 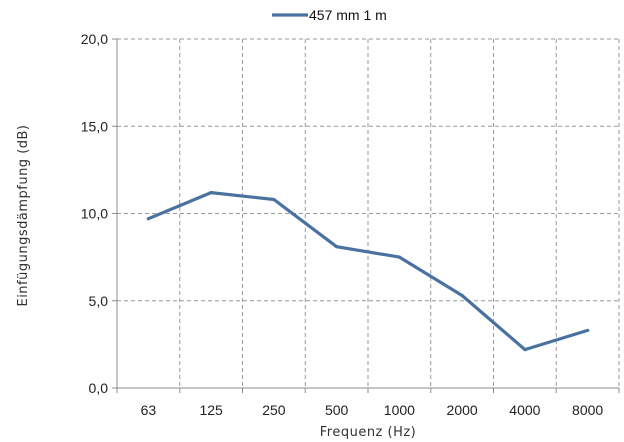 I want to click on legend: 457 mm 1 m, so click(x=329, y=15).